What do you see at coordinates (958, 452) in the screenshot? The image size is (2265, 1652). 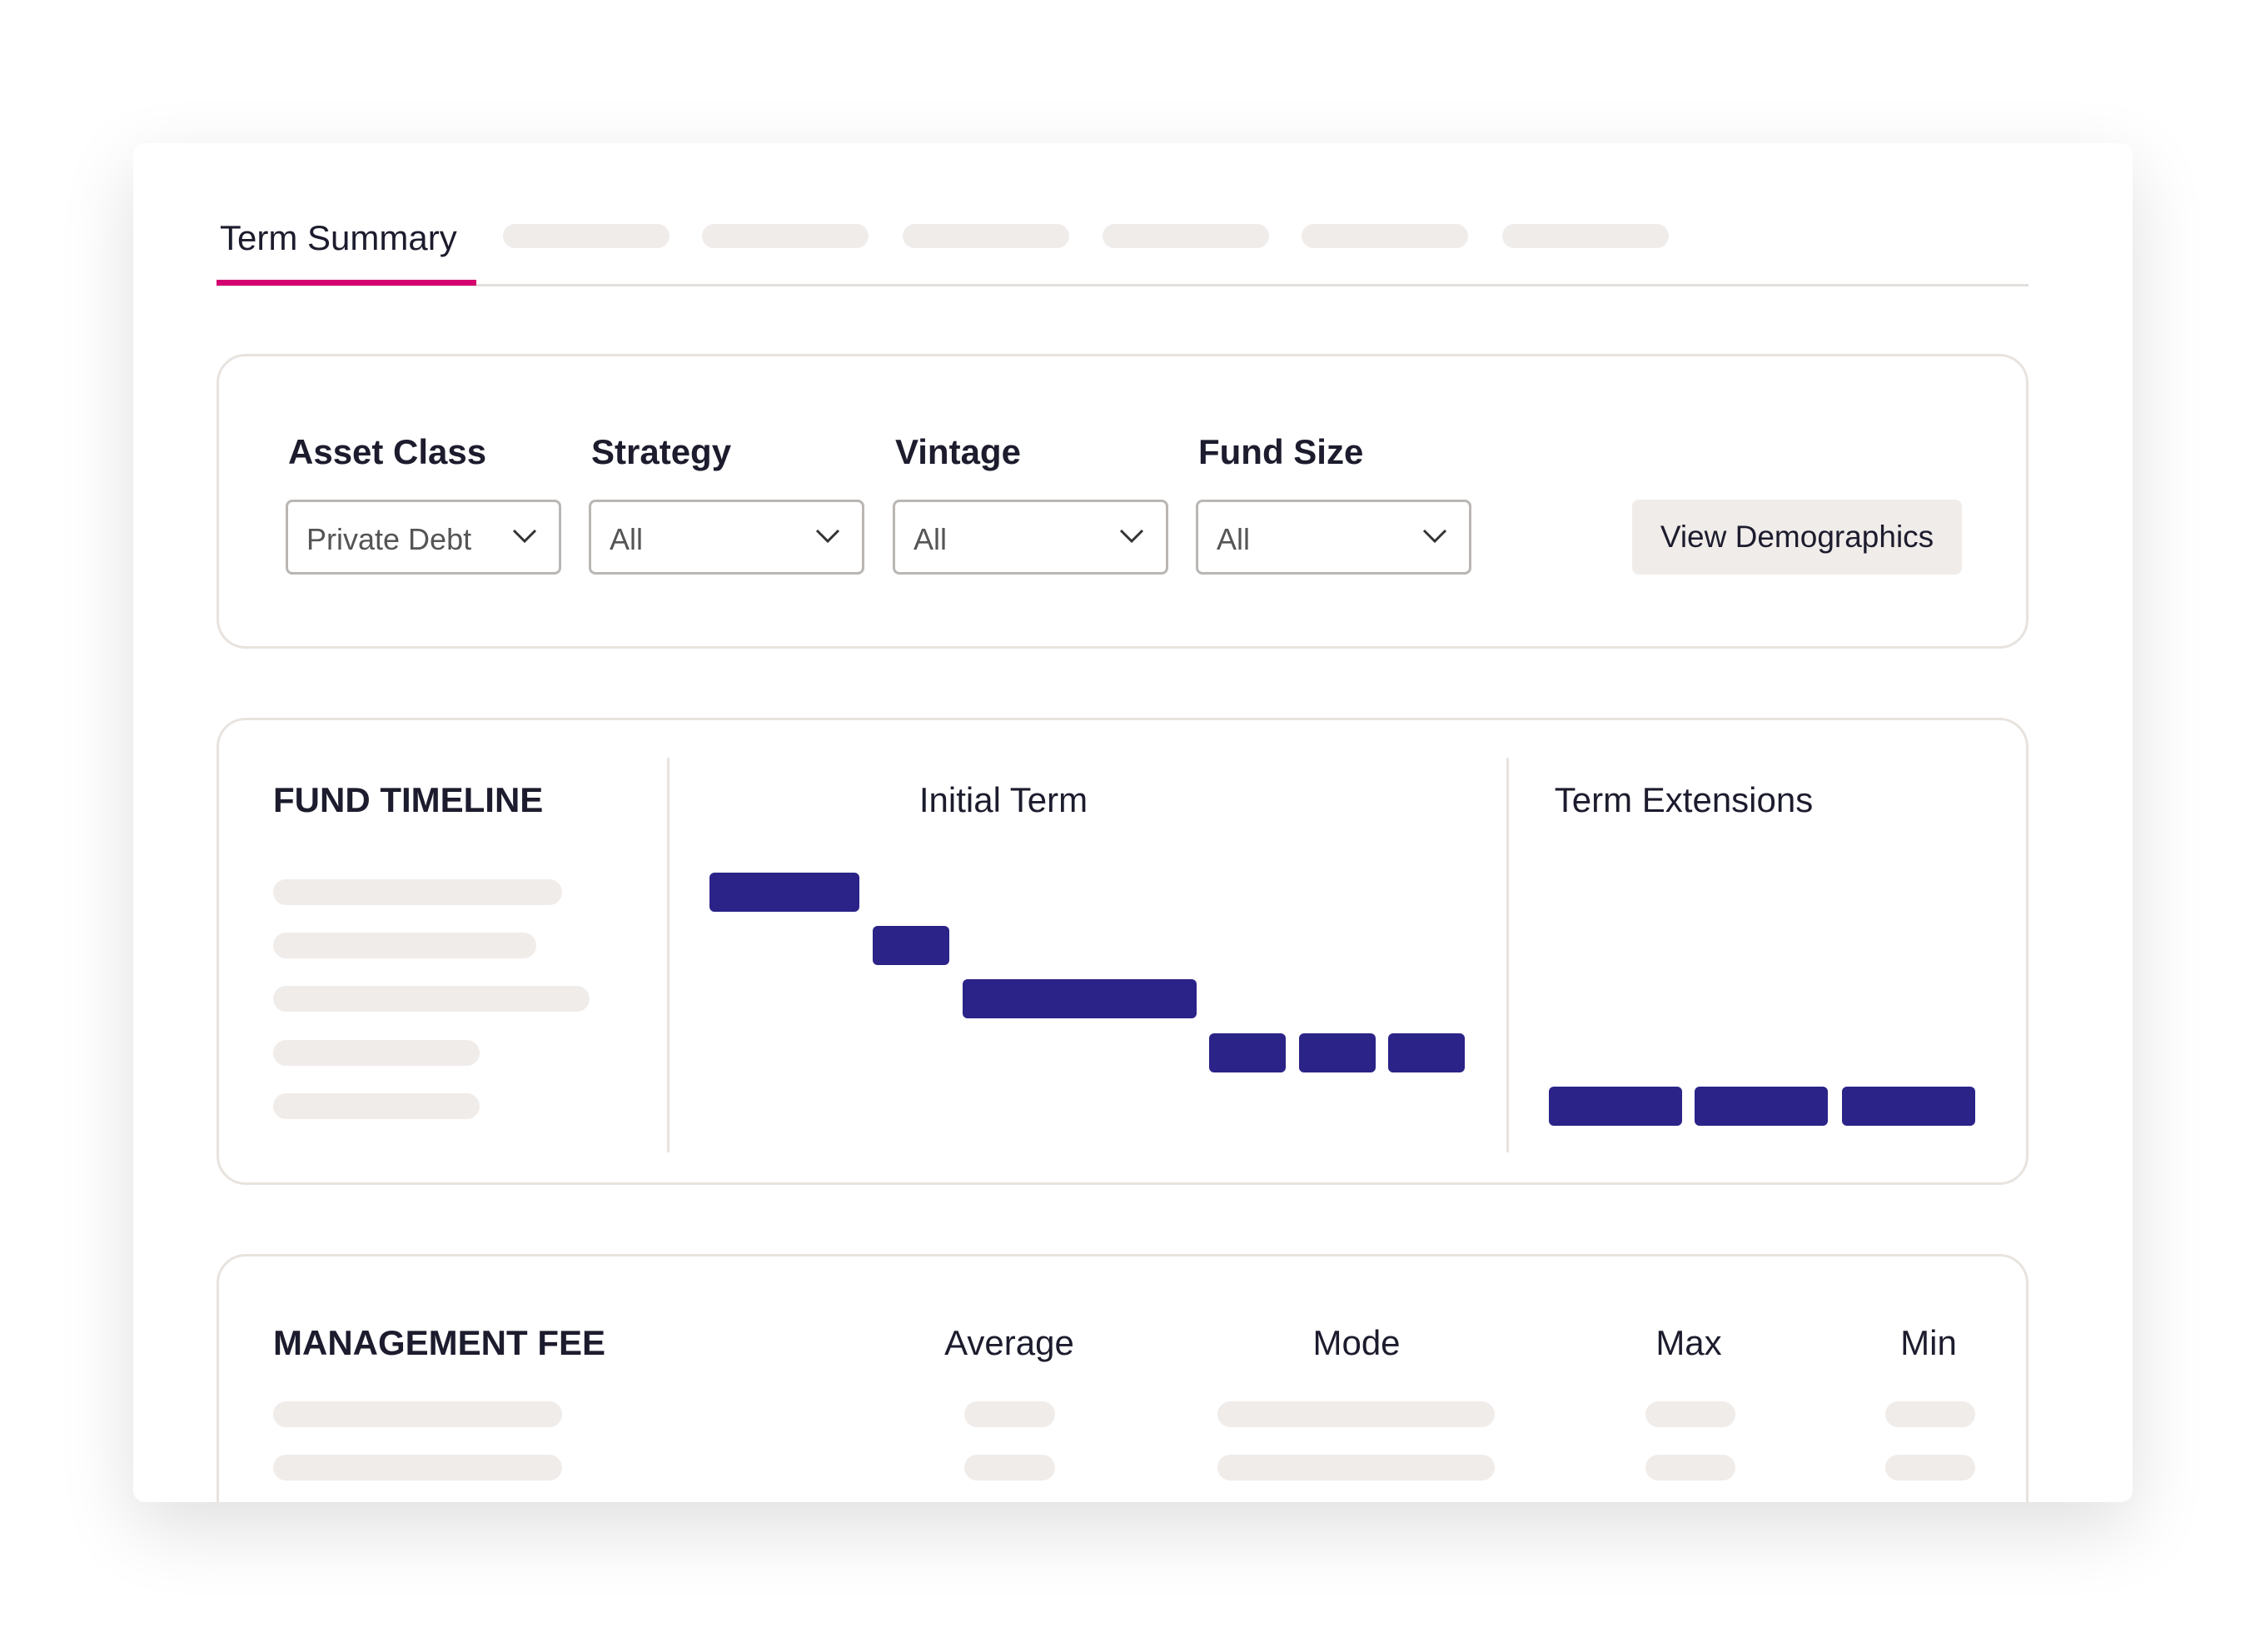 I see `filter-label: Vintage` at bounding box center [958, 452].